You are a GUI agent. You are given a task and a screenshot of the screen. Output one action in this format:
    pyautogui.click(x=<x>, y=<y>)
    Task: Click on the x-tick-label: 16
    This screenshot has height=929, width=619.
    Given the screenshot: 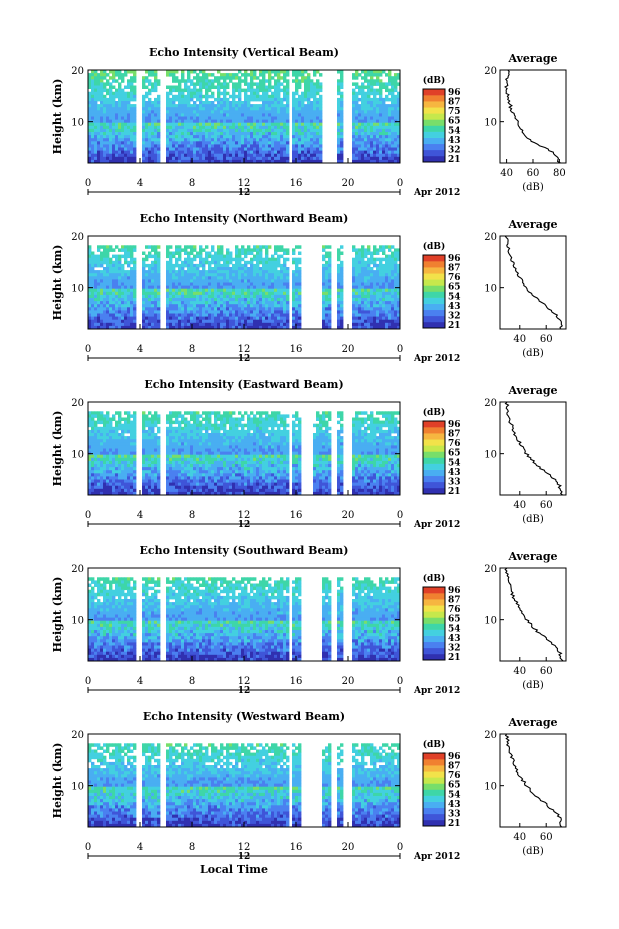 What is the action you would take?
    pyautogui.click(x=296, y=183)
    